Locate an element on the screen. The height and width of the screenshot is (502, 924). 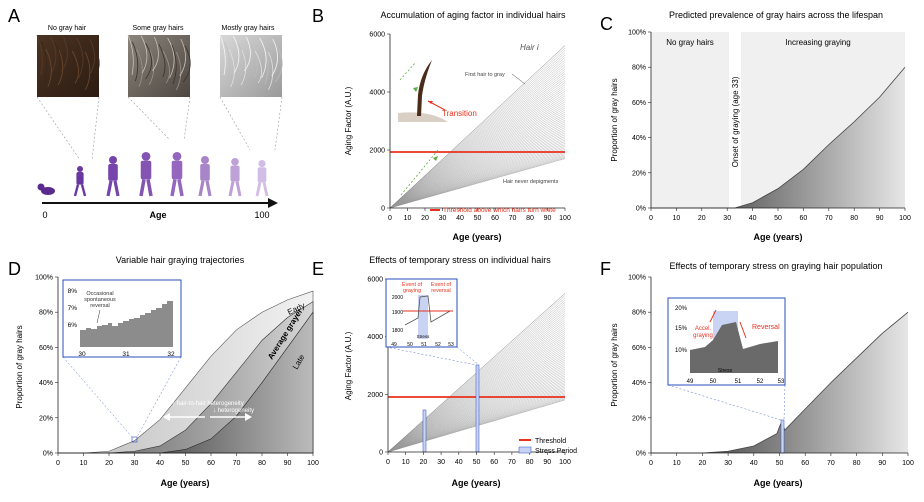
prevalence-area-f is located at coordinates (779, 382).